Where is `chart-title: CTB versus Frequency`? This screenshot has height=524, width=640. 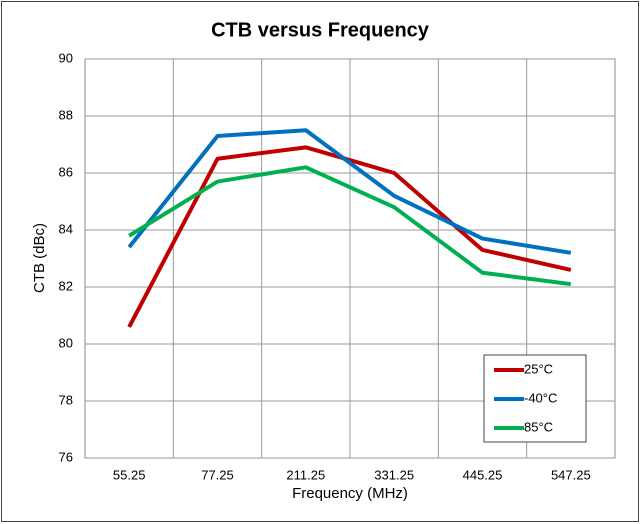 chart-title: CTB versus Frequency is located at coordinates (320, 30).